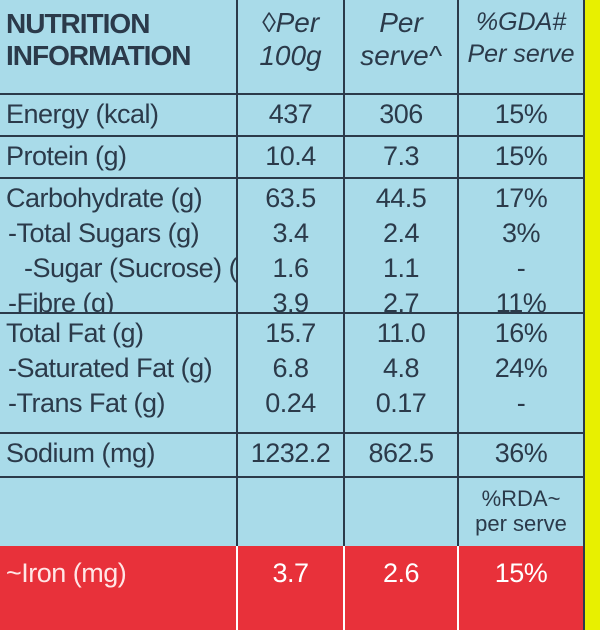 The image size is (600, 630). Describe the element at coordinates (290, 268) in the screenshot. I see `sucrose-per100: 1.6` at that location.